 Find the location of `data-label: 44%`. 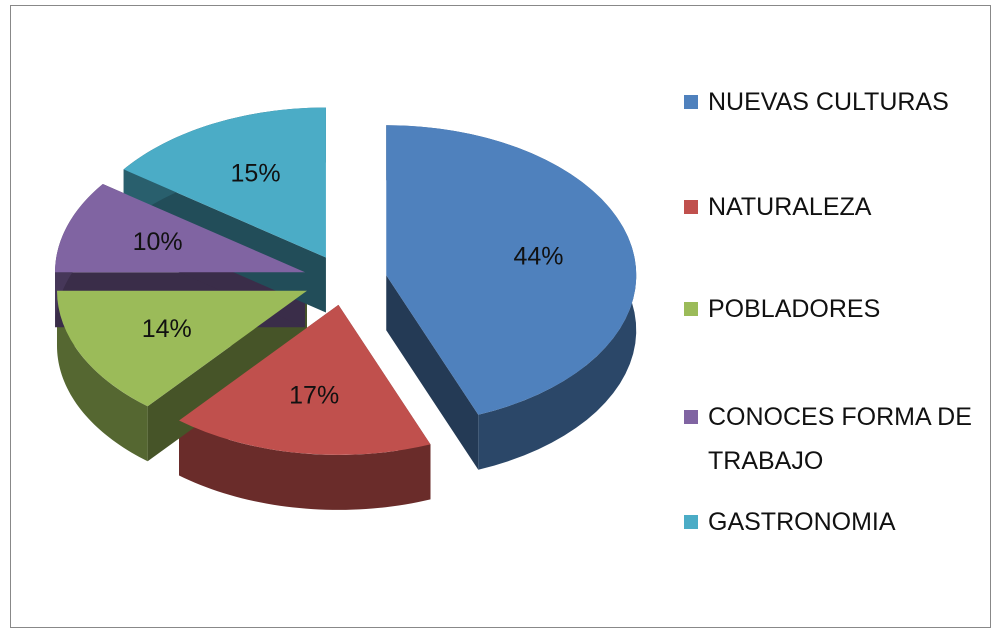

data-label: 44% is located at coordinates (538, 256).